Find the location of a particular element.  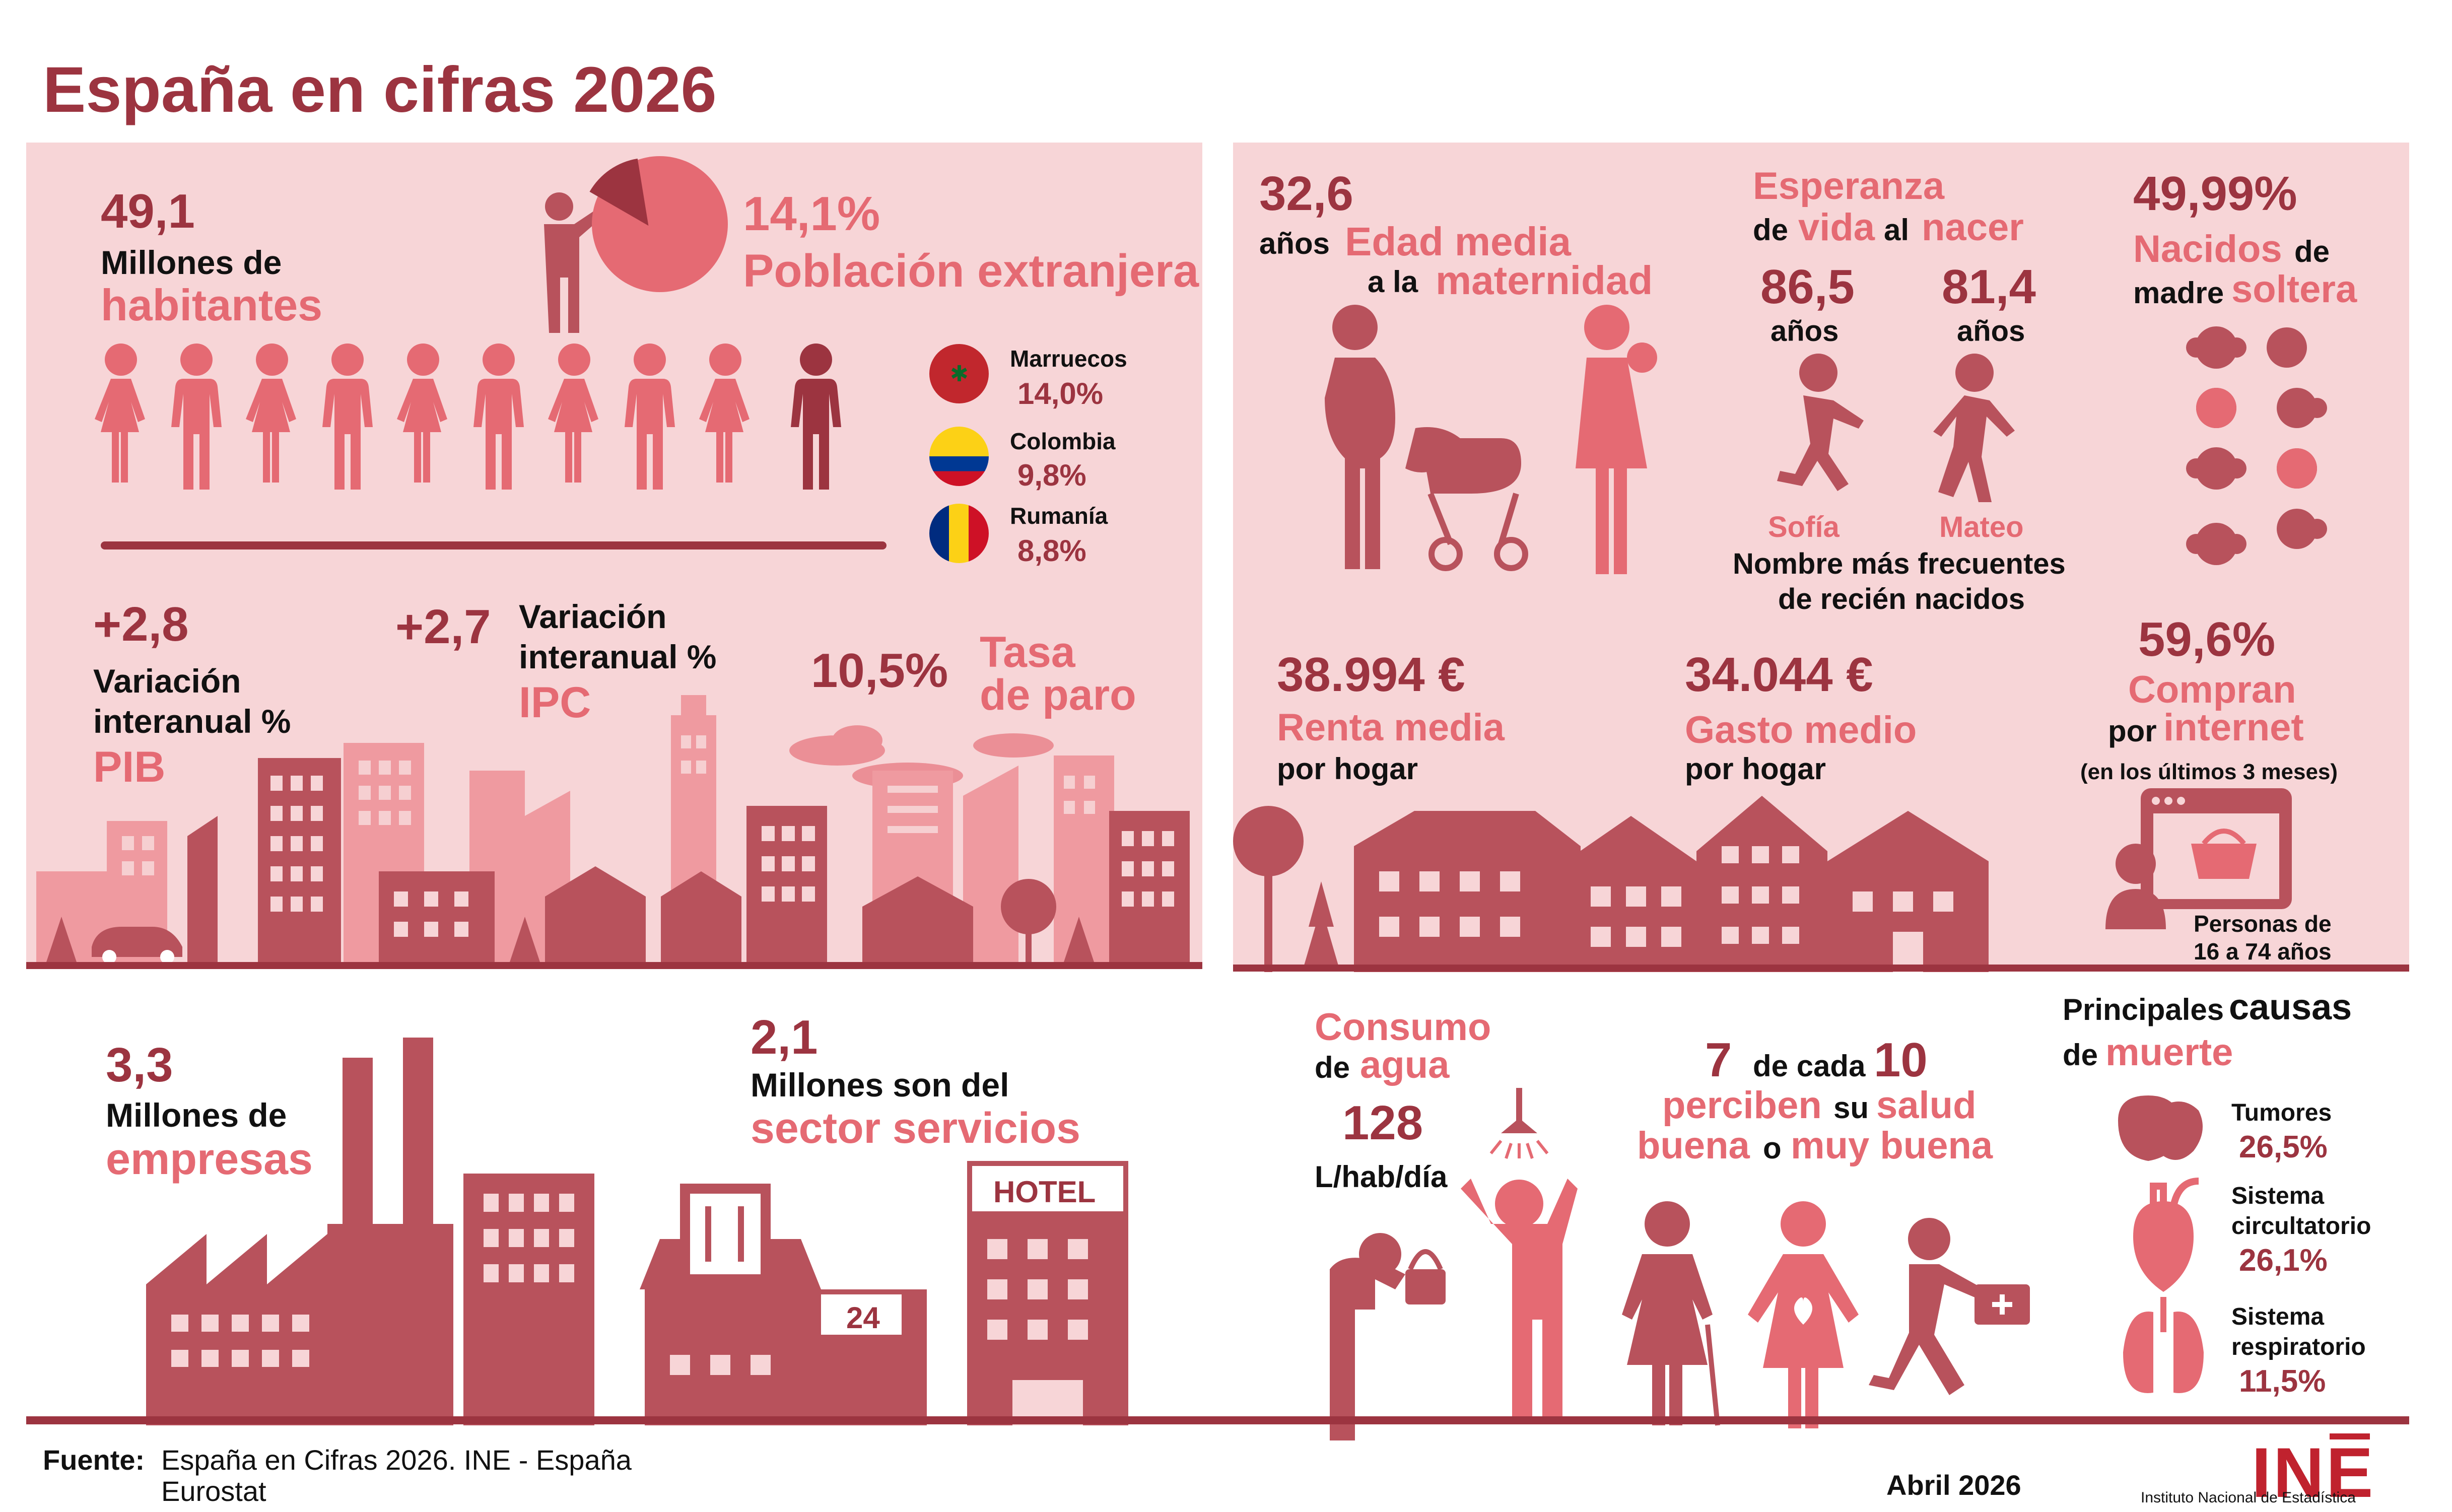

internet-word-3: internet is located at coordinates (2233, 727).